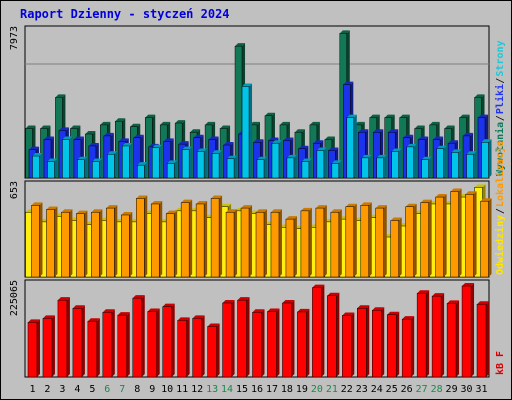 This screenshot has width=512, height=400. I want to click on x-tick-day-25: 25, so click(392, 389).